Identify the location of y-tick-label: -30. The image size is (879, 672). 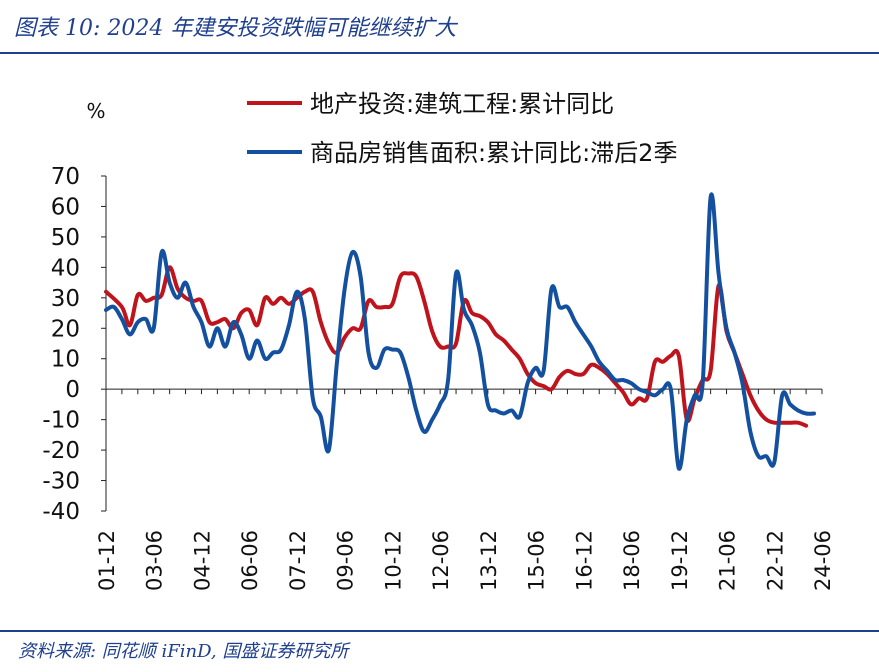
(61, 482).